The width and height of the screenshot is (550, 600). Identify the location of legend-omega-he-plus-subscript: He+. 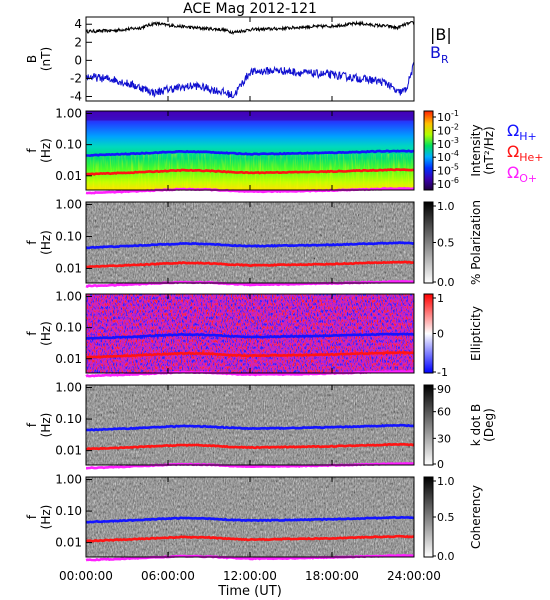
(531, 157).